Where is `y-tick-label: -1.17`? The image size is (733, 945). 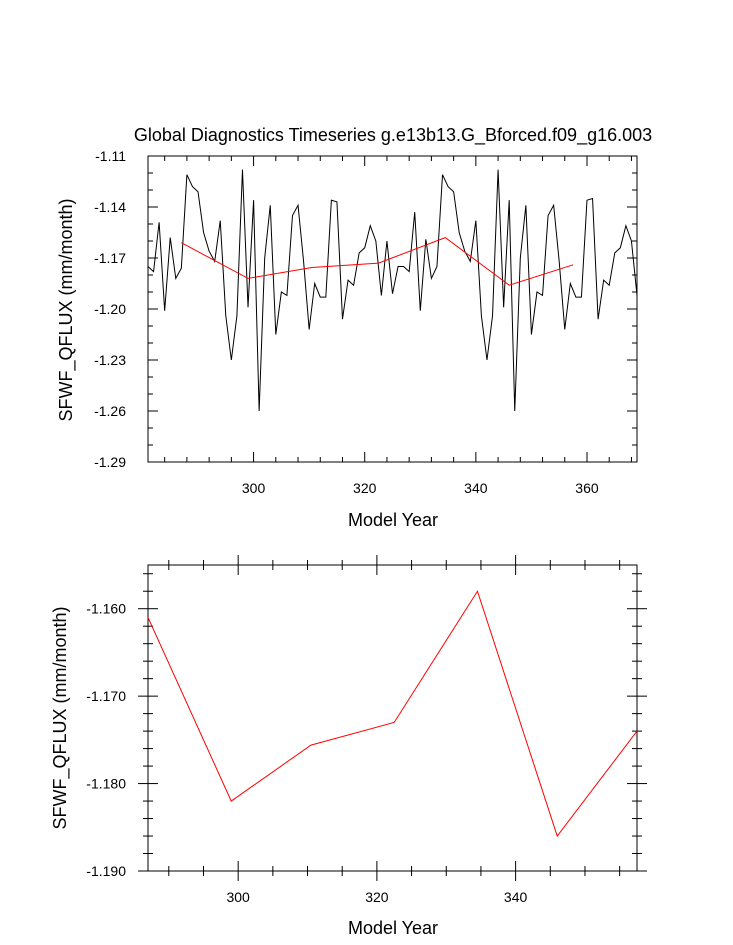
y-tick-label: -1.17 is located at coordinates (110, 258).